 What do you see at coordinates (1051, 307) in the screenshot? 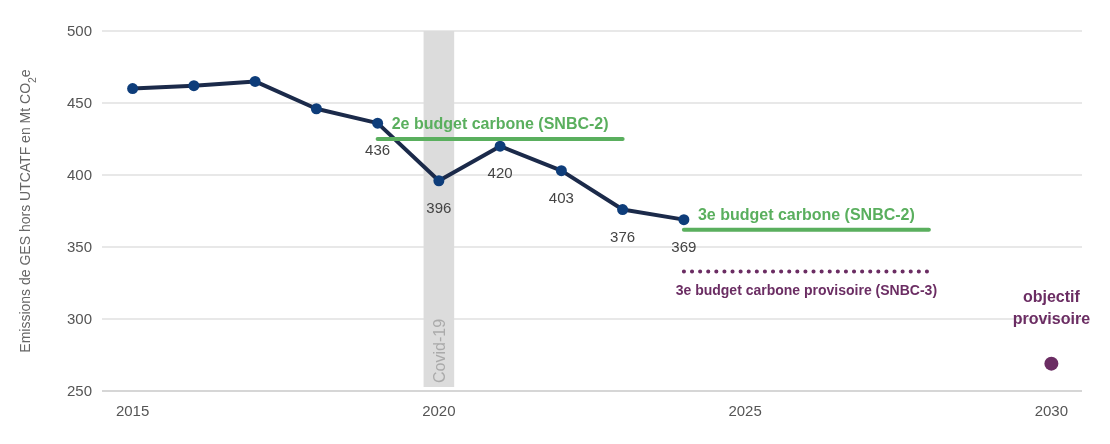
I see `text: objectif provisoire` at bounding box center [1051, 307].